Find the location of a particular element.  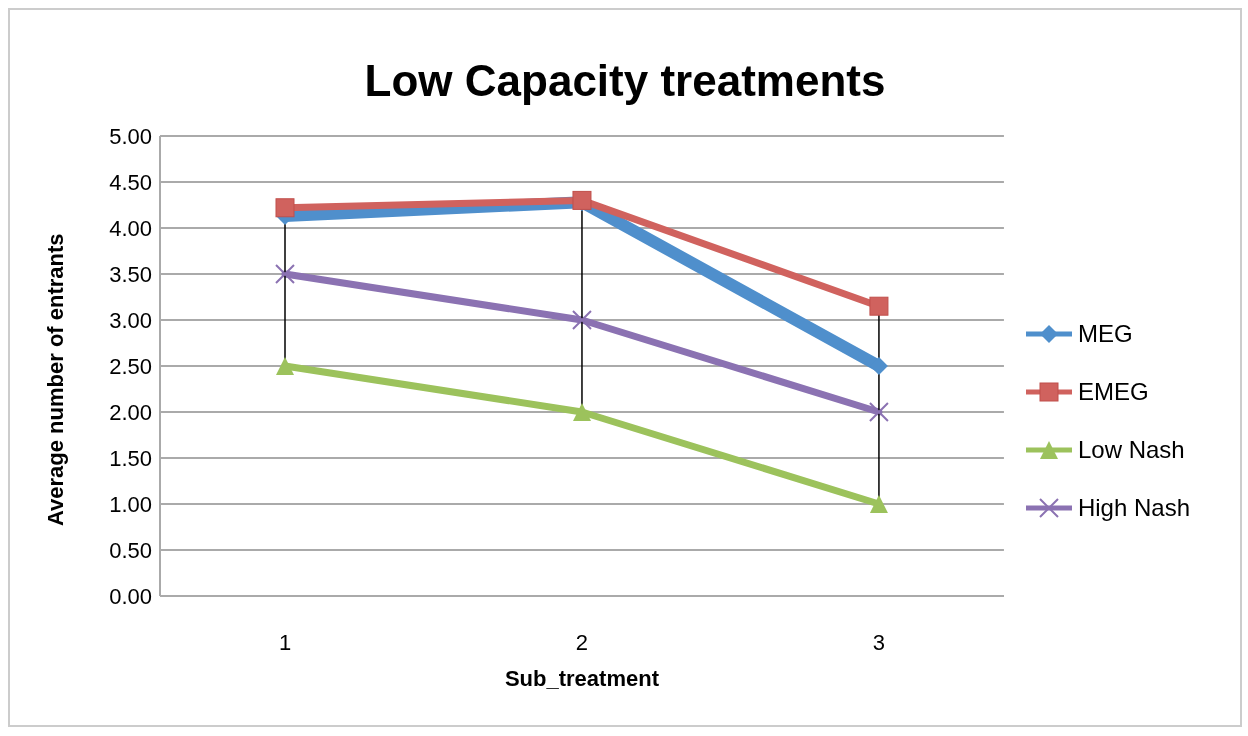

x-axis-title: Sub_treatment is located at coordinates (582, 678).